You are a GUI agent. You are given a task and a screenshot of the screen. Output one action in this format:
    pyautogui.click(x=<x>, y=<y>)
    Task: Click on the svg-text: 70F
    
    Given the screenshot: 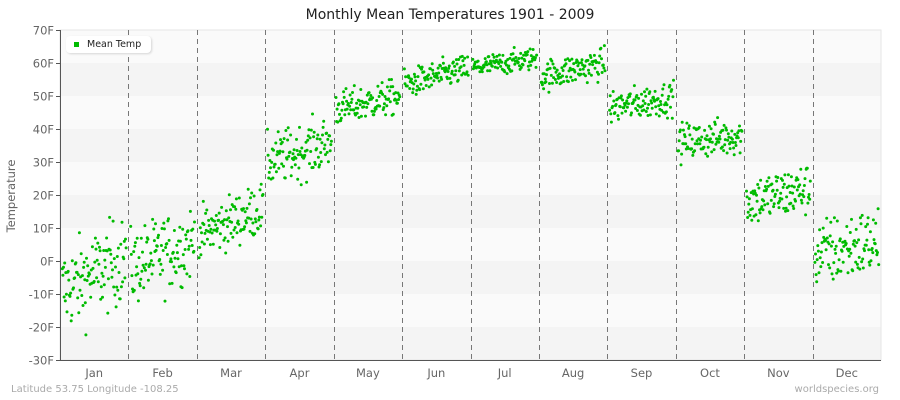 What is the action you would take?
    pyautogui.click(x=43, y=31)
    